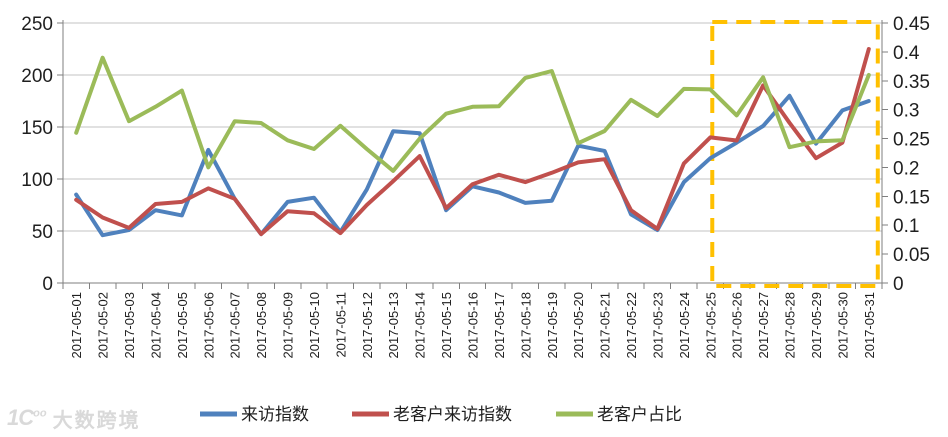 The image size is (948, 437). Describe the element at coordinates (906, 168) in the screenshot. I see `right-axis-label: 0.2` at that location.